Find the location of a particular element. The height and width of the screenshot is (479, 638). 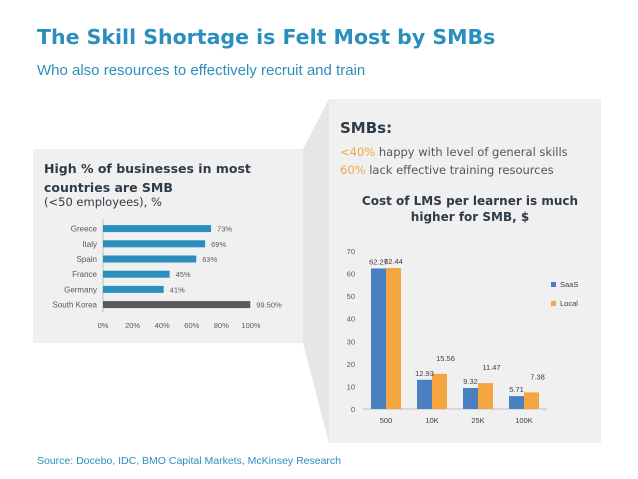

hbar-category-label: Greece is located at coordinates (84, 229).